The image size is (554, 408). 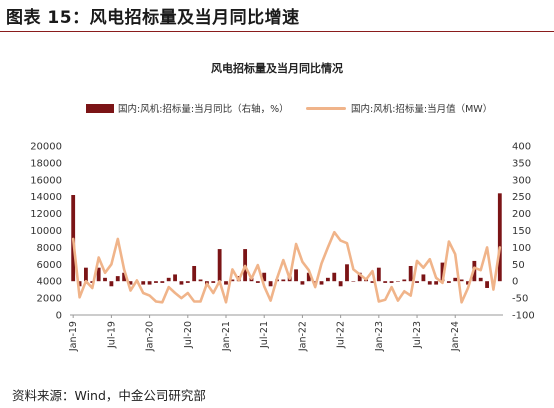 I want to click on y-right-tick-label: 400, so click(x=521, y=147).